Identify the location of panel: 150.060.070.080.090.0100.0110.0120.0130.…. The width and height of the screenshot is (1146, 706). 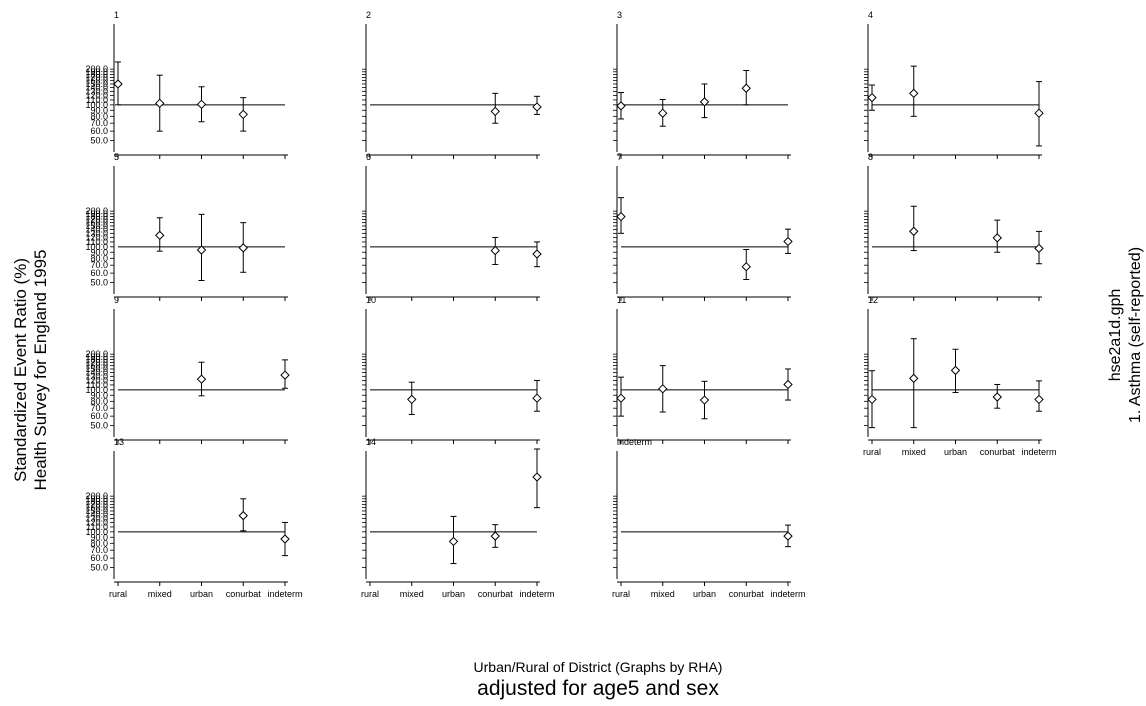
(186, 84).